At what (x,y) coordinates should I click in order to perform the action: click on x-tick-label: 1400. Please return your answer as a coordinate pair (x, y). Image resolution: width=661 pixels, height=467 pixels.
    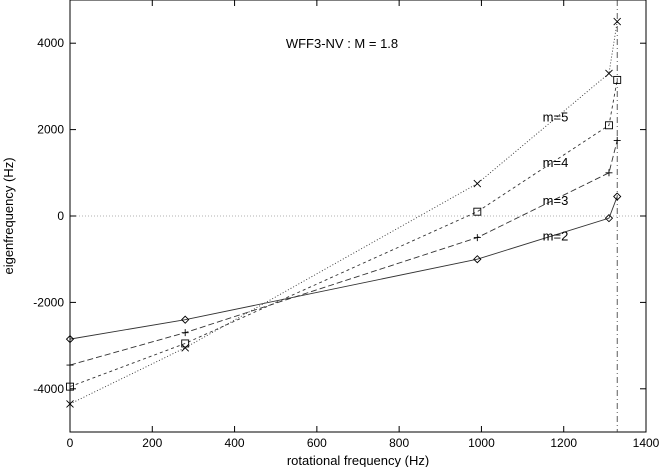
    Looking at the image, I should click on (646, 443).